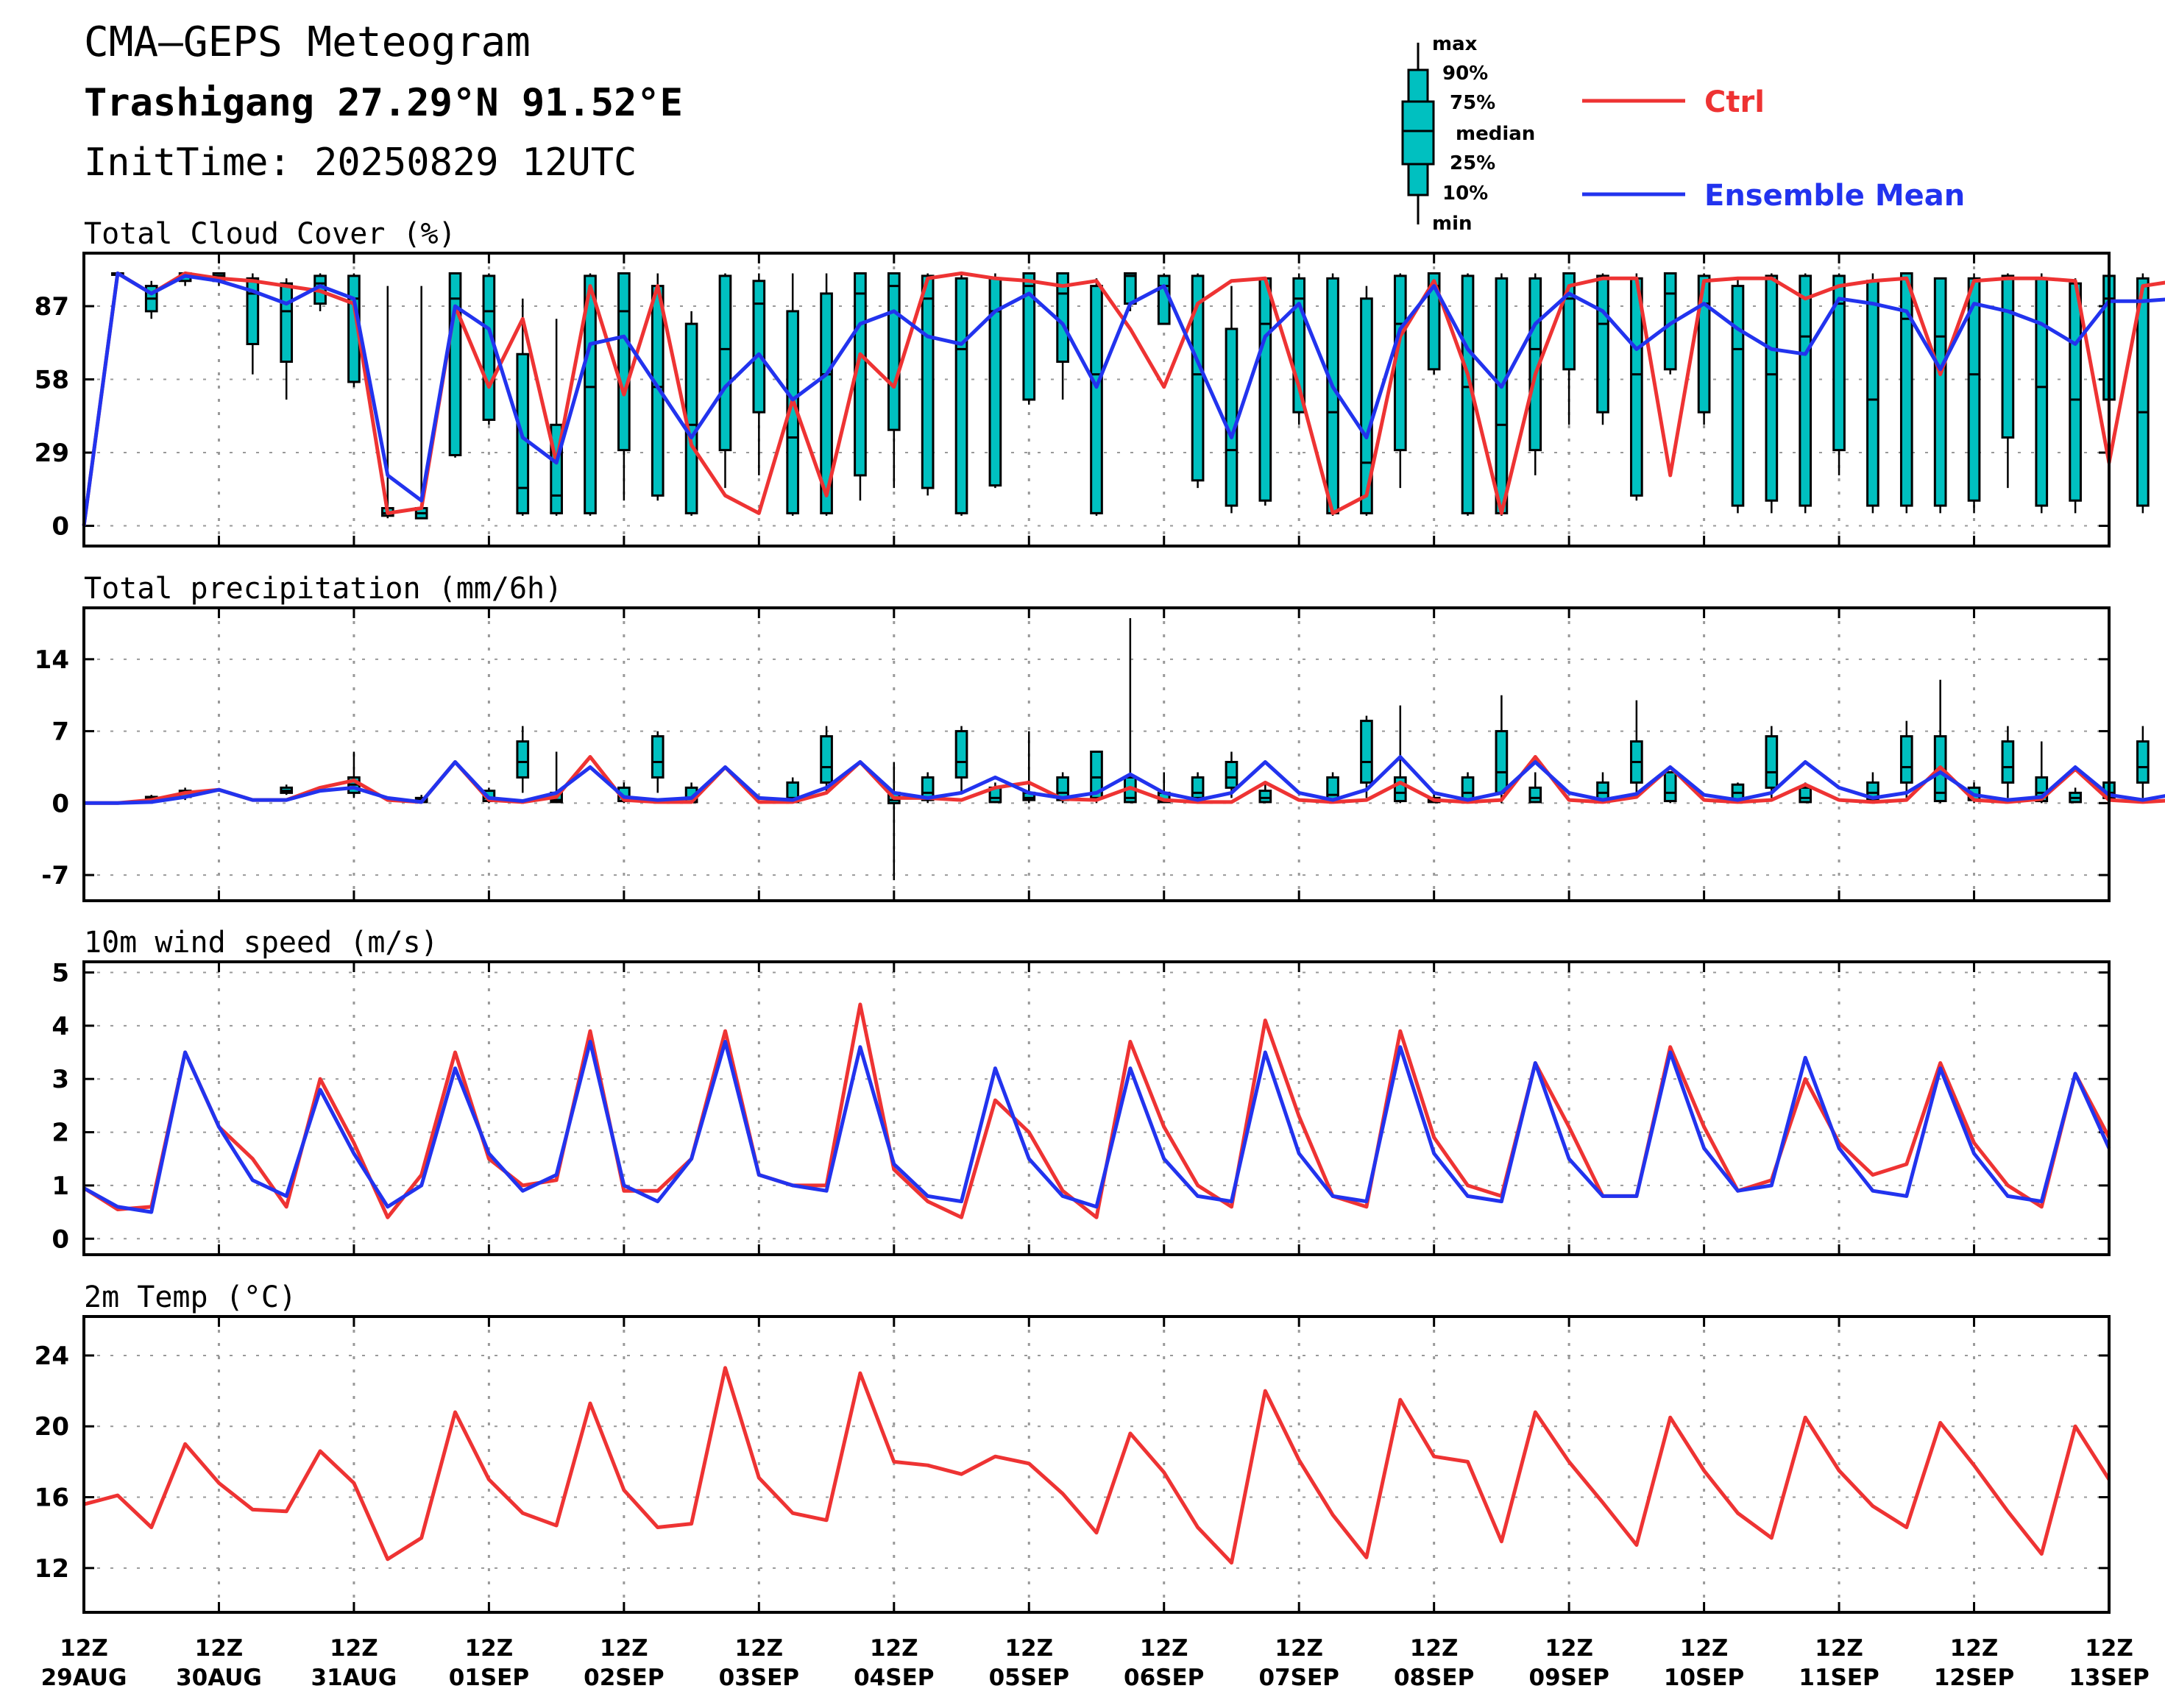 This screenshot has width=2165, height=1708. I want to click on y-tick-label: 4, so click(60, 1026).